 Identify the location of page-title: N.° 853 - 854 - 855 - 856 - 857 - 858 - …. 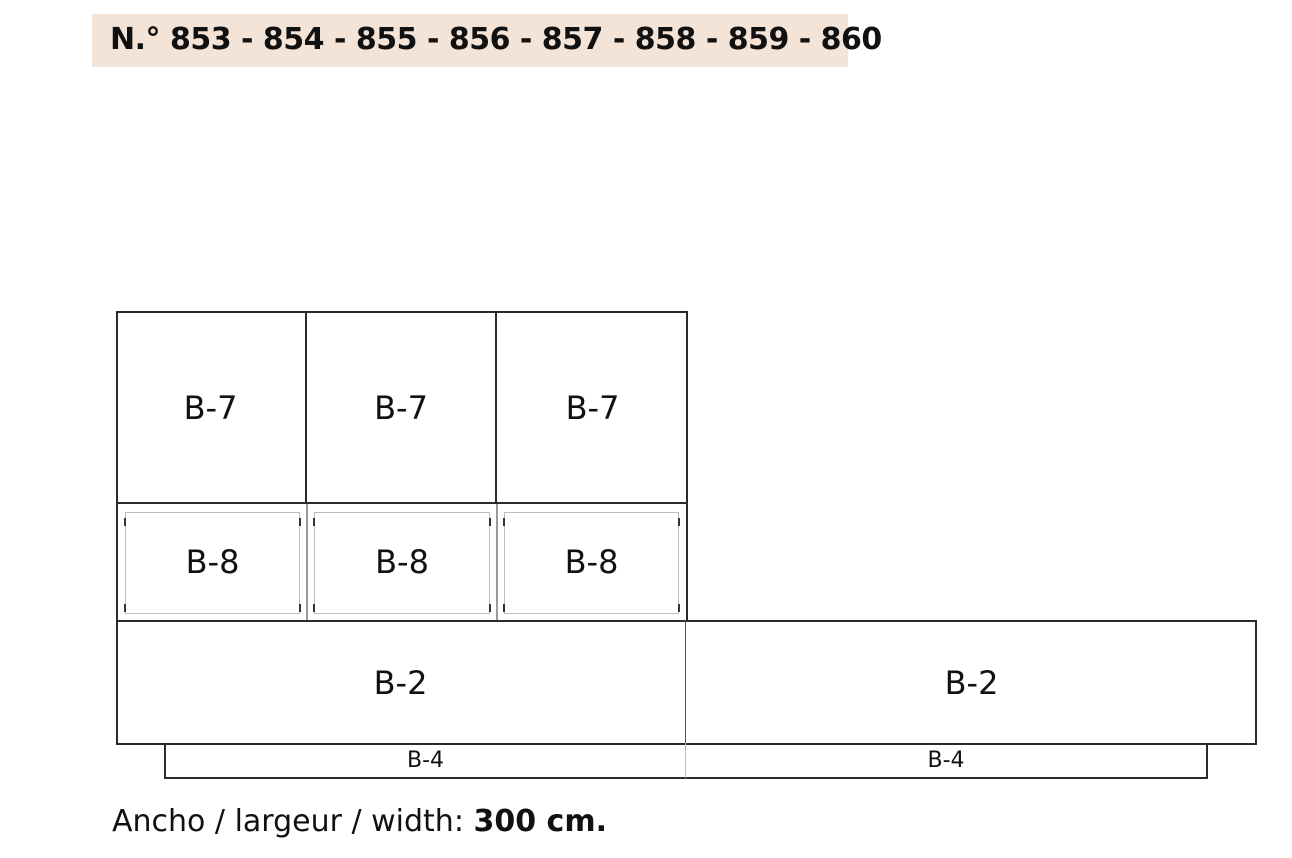
(496, 39).